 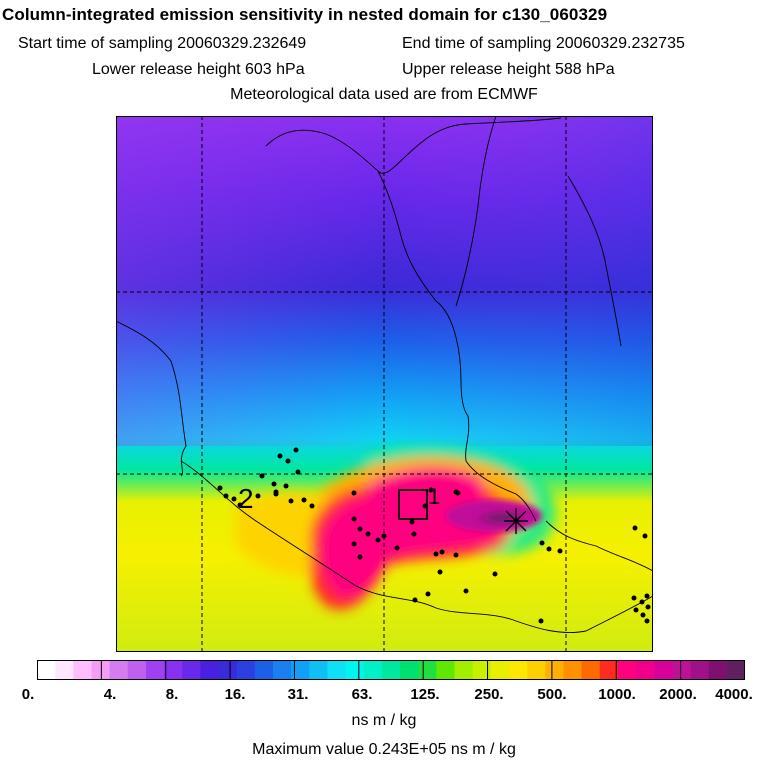 What do you see at coordinates (678, 694) in the screenshot?
I see `colorbar-tick-2000: 2000.` at bounding box center [678, 694].